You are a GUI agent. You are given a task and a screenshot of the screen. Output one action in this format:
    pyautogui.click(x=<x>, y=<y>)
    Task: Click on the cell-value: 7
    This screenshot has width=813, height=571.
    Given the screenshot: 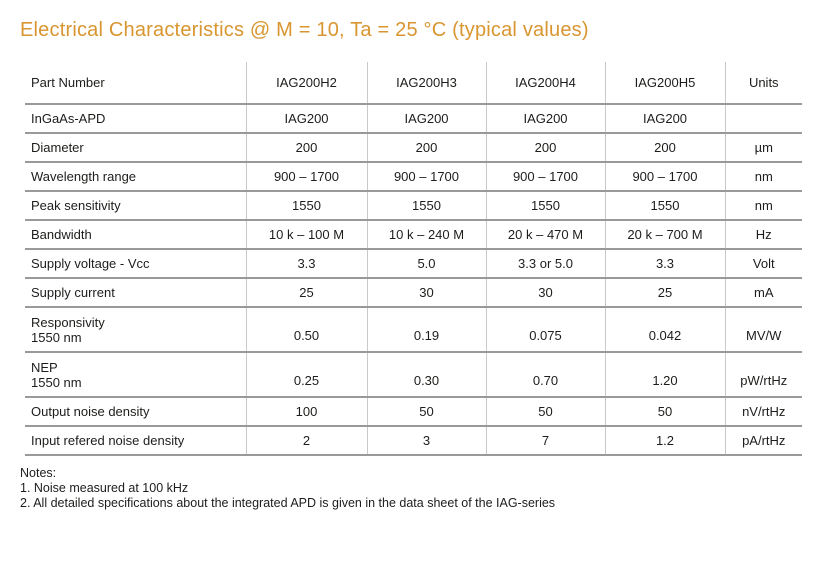 What is the action you would take?
    pyautogui.click(x=545, y=441)
    